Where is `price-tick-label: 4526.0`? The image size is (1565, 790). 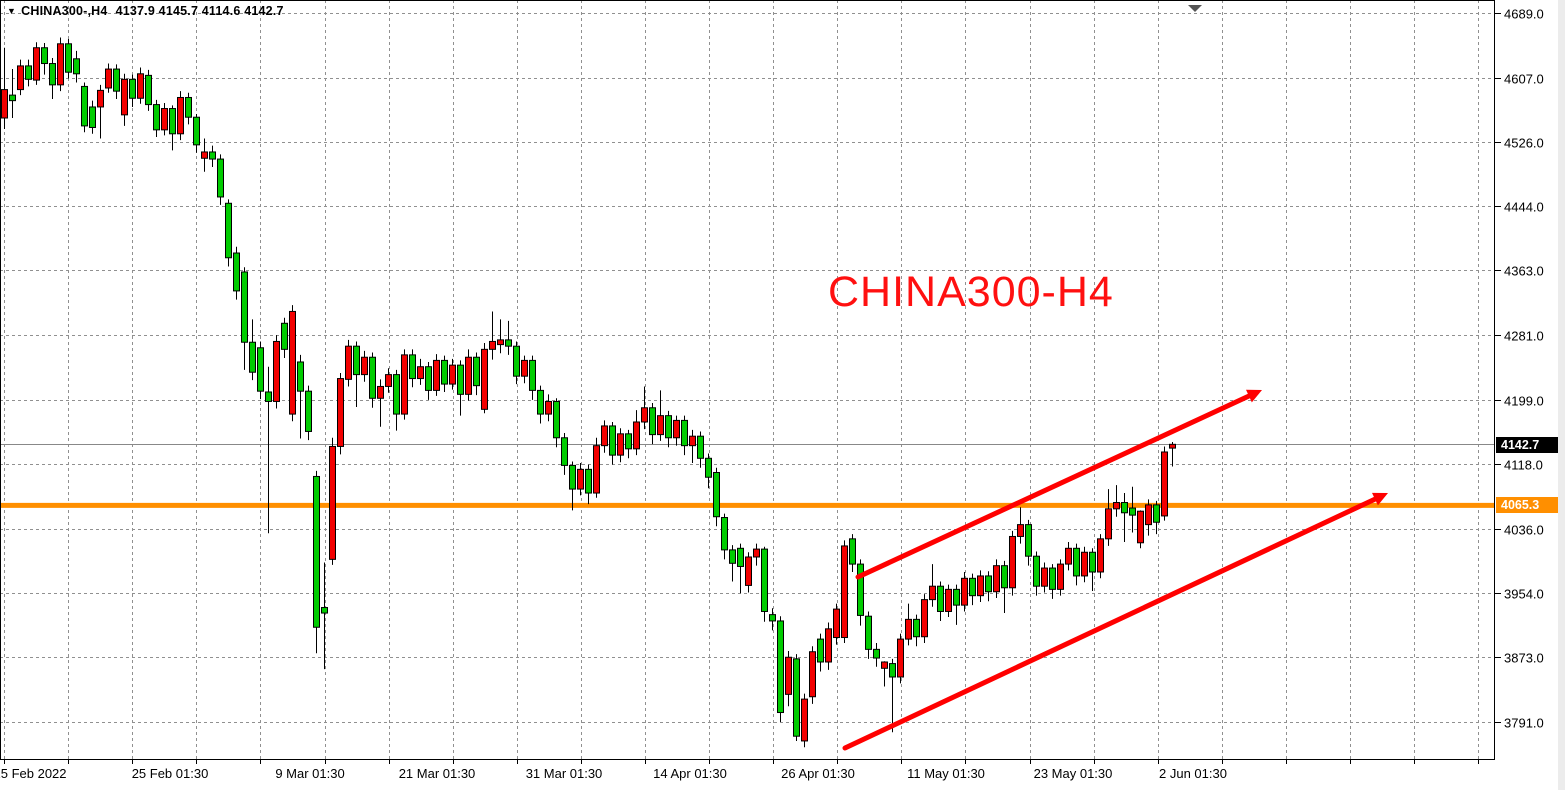
price-tick-label: 4526.0 is located at coordinates (1524, 143).